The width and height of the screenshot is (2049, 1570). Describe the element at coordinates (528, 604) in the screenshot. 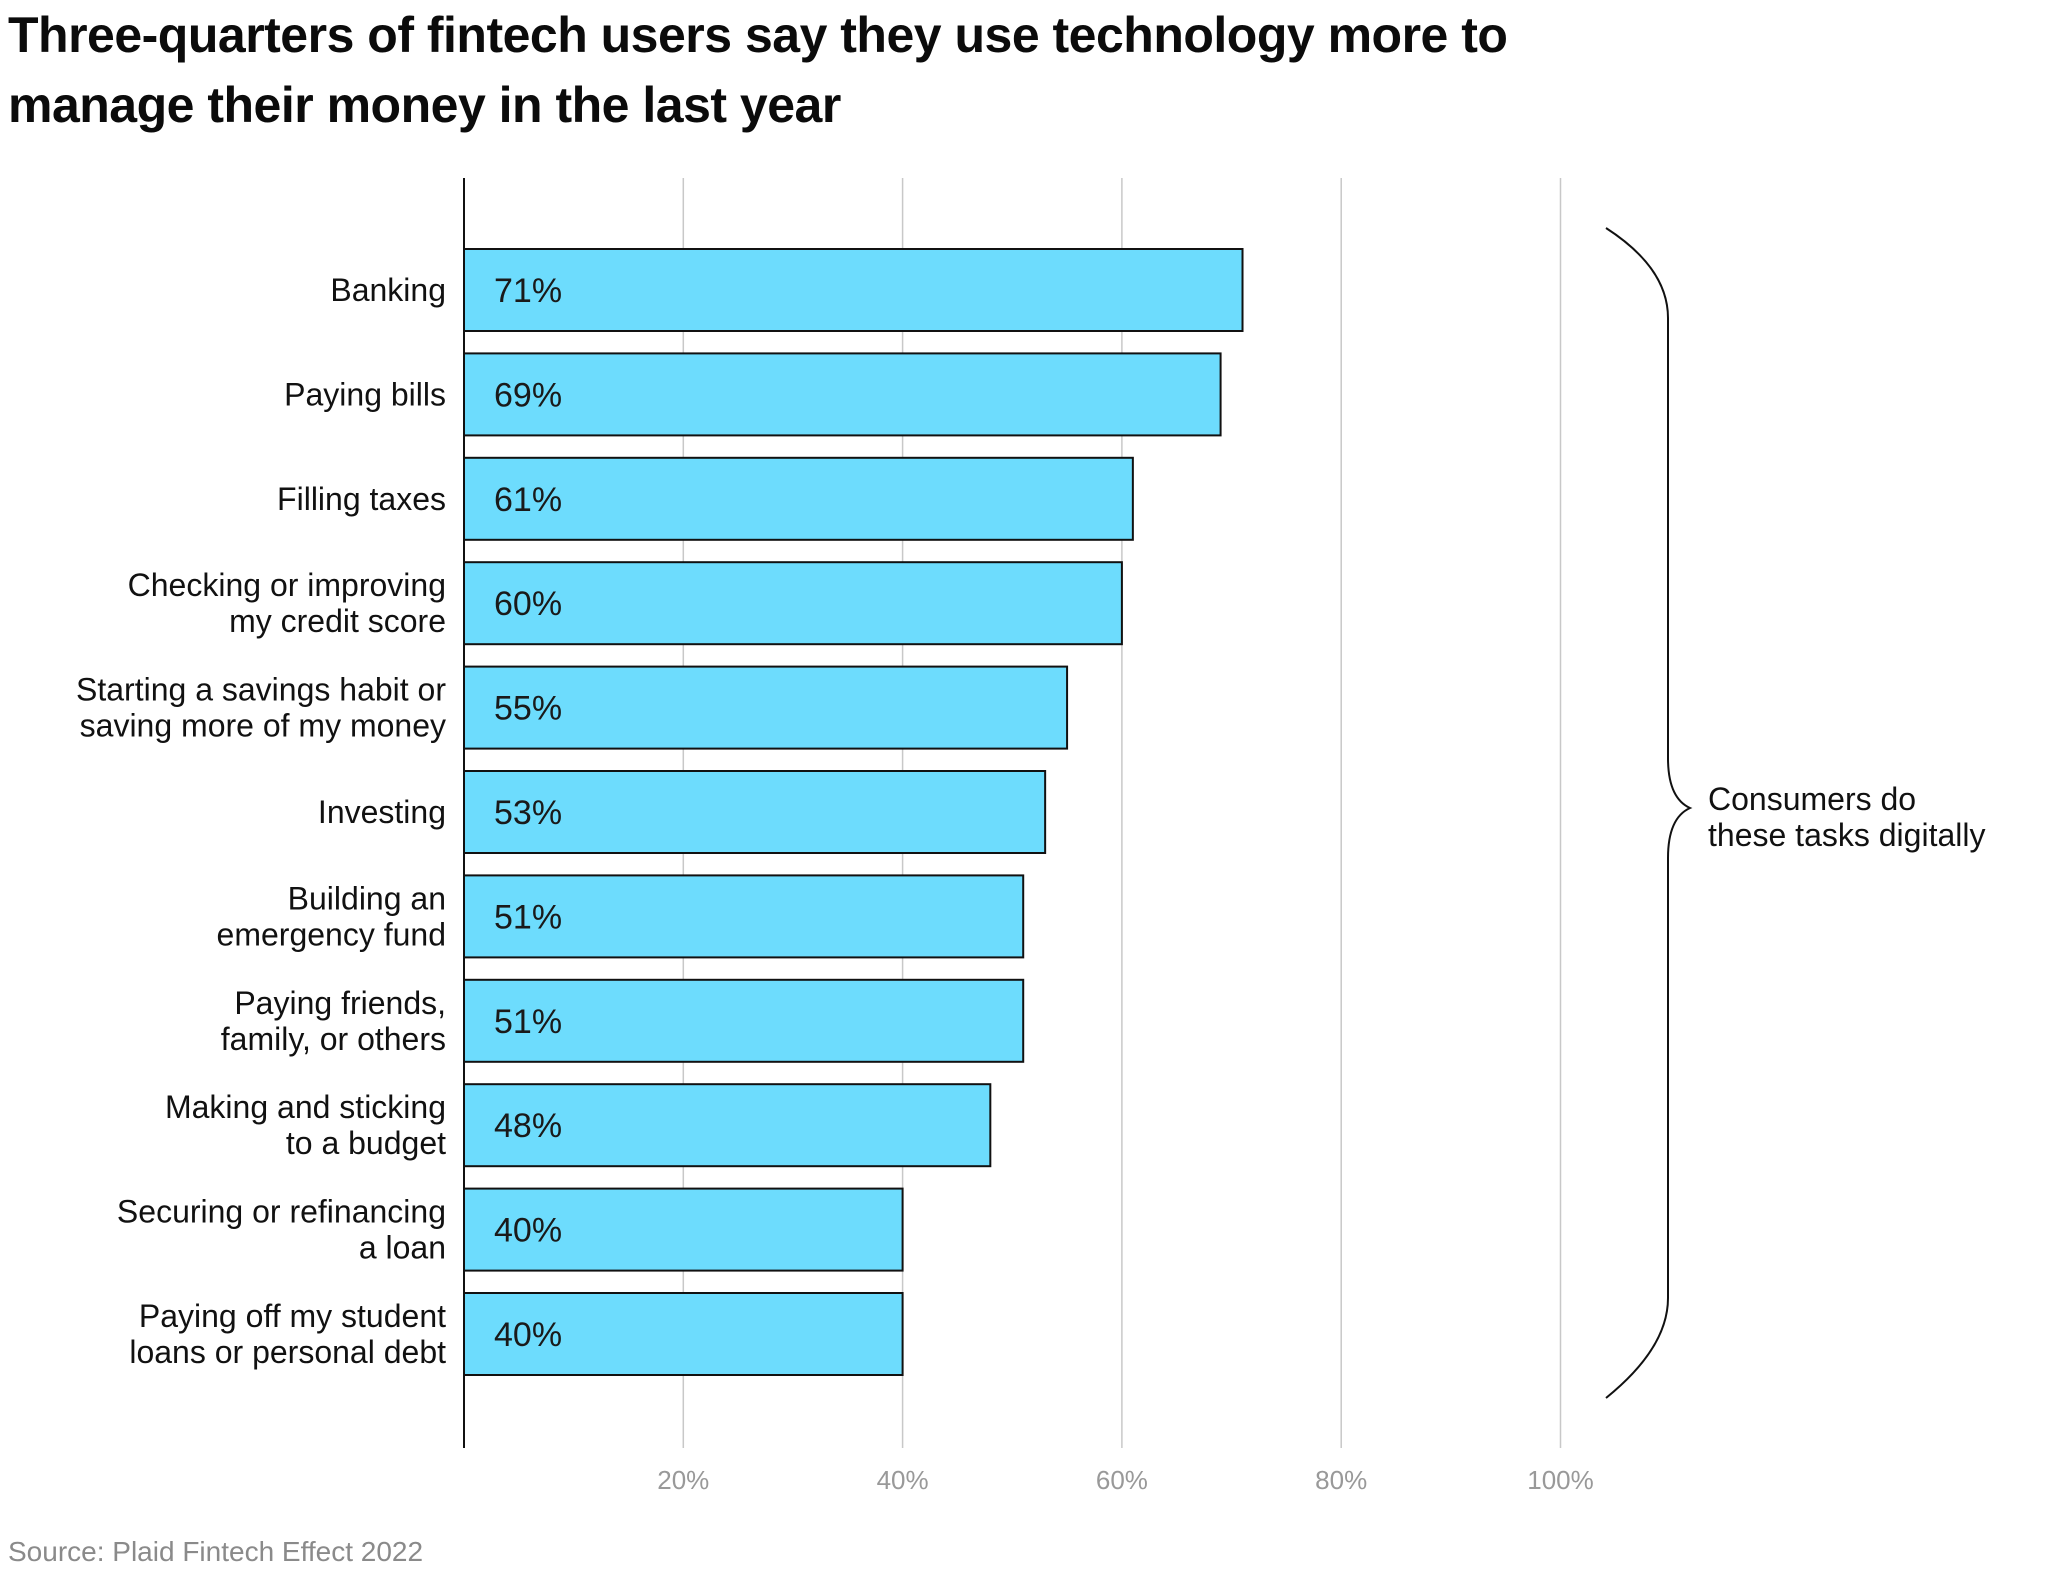

I see `bar-value-label: 60%` at that location.